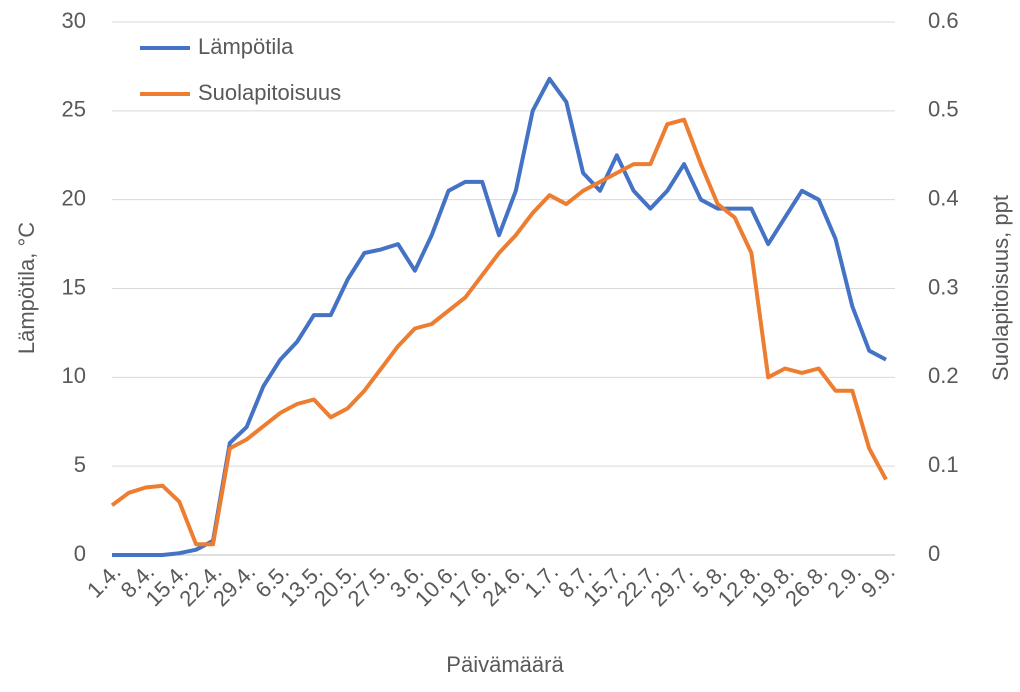 This screenshot has height=692, width=1020. What do you see at coordinates (943, 286) in the screenshot?
I see `y2-tick-label: 0.3` at bounding box center [943, 286].